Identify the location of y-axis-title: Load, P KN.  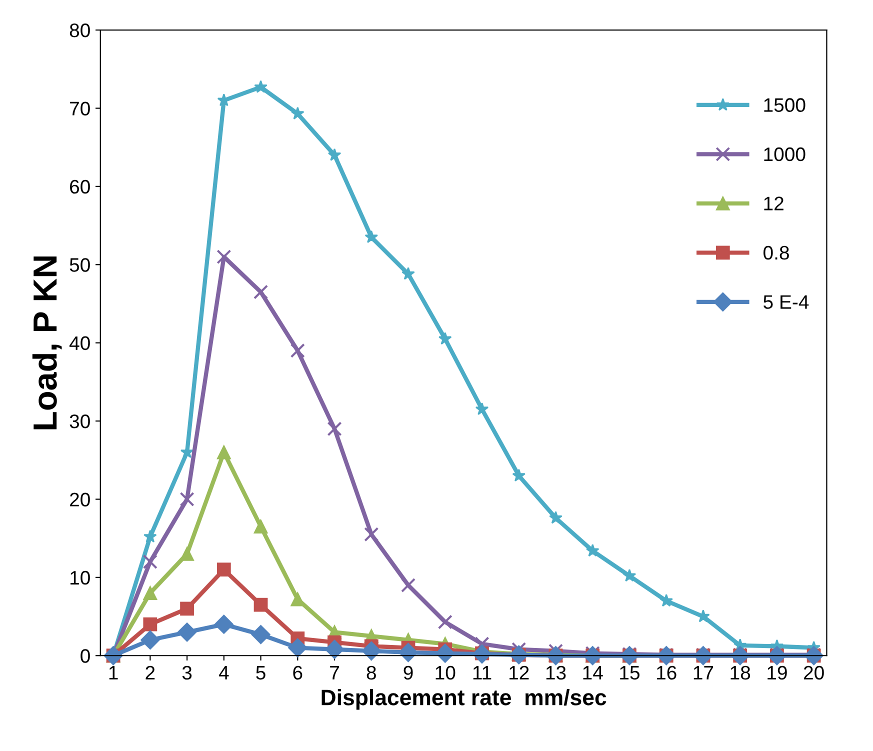
(47, 343).